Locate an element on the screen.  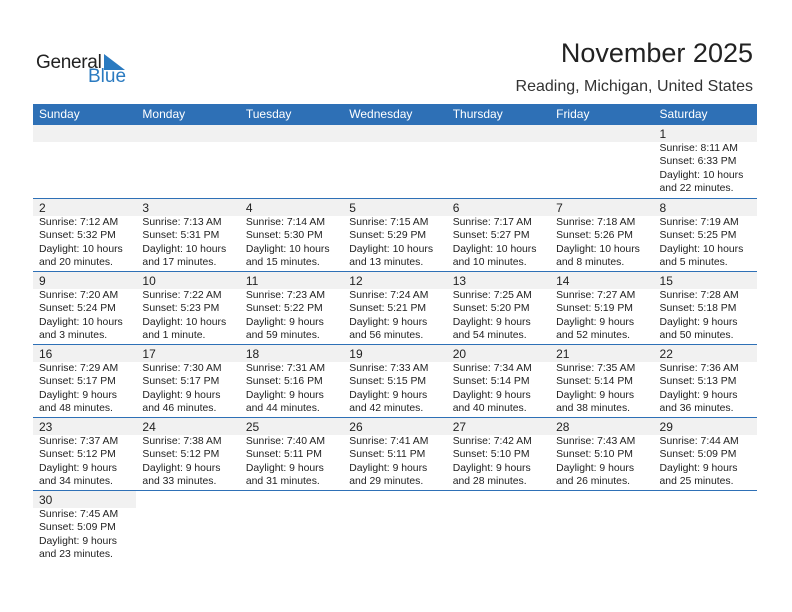
page-title: November 2025 is located at coordinates (656, 53).